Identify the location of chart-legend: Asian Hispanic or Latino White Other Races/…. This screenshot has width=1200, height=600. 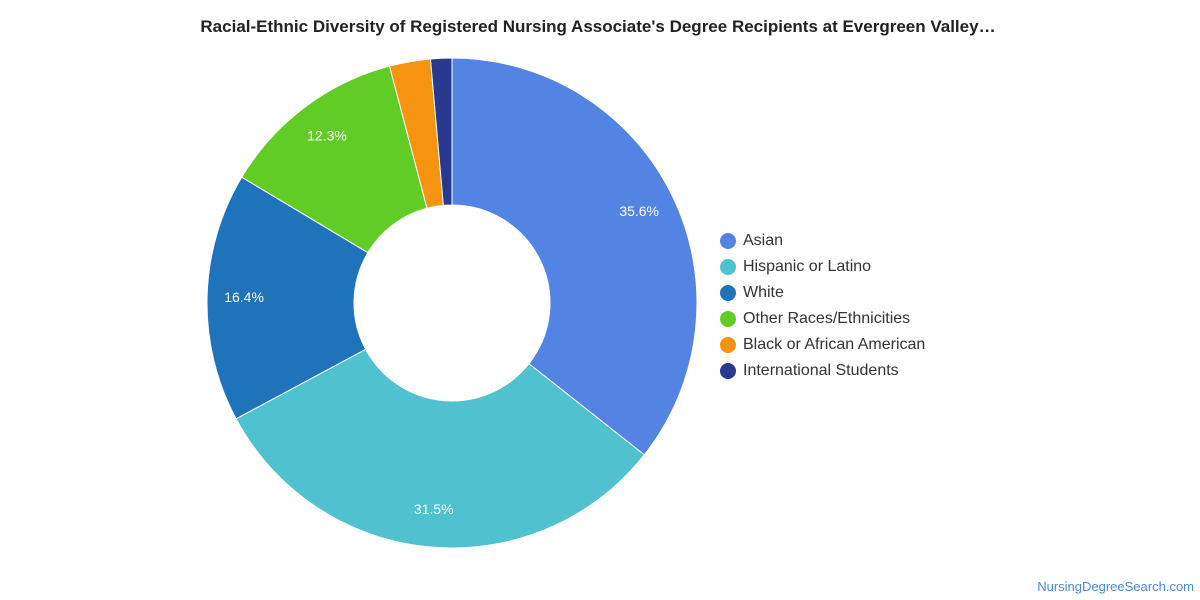
(822, 306).